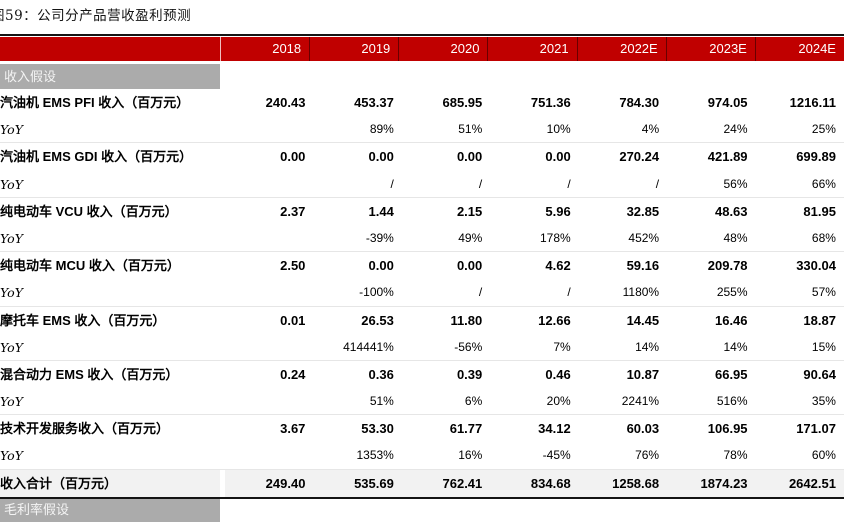 This screenshot has width=860, height=522. I want to click on year-header-cells: 2018 2019 2020 2021 2022E 2023E 2024E, so click(532, 49).